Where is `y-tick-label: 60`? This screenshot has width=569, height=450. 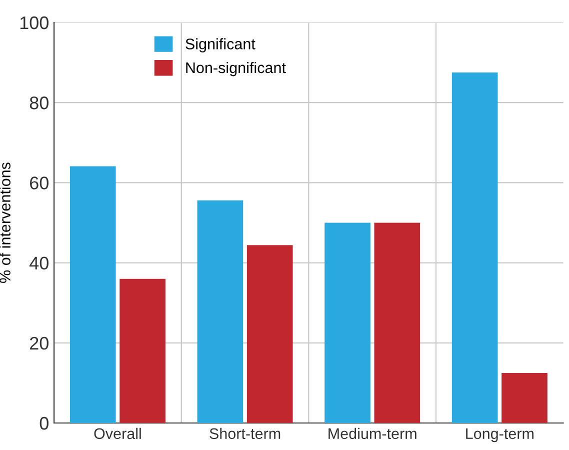 y-tick-label: 60 is located at coordinates (39, 183).